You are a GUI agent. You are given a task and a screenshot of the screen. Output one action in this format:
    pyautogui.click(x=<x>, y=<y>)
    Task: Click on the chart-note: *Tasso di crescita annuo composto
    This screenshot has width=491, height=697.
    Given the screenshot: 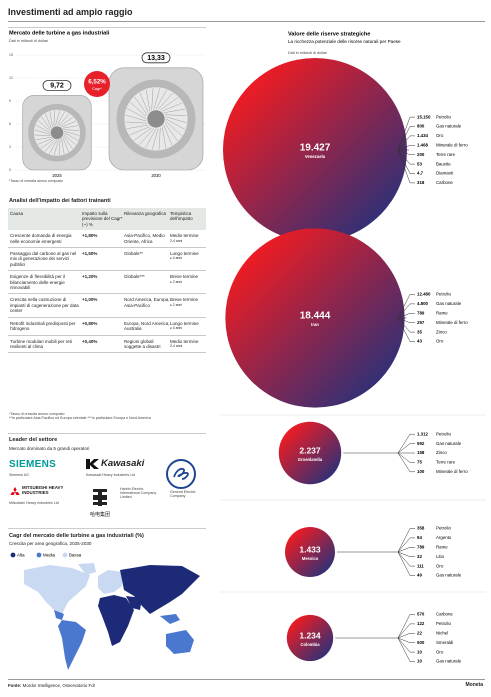 What is the action you would take?
    pyautogui.click(x=36, y=181)
    